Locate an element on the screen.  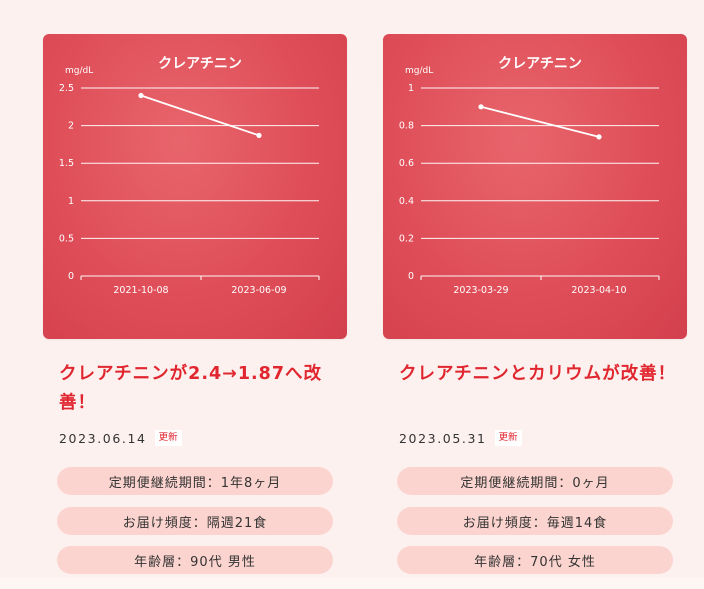
case-headline: クレアチニンとカリウムが改善！ is located at coordinates (538, 374).